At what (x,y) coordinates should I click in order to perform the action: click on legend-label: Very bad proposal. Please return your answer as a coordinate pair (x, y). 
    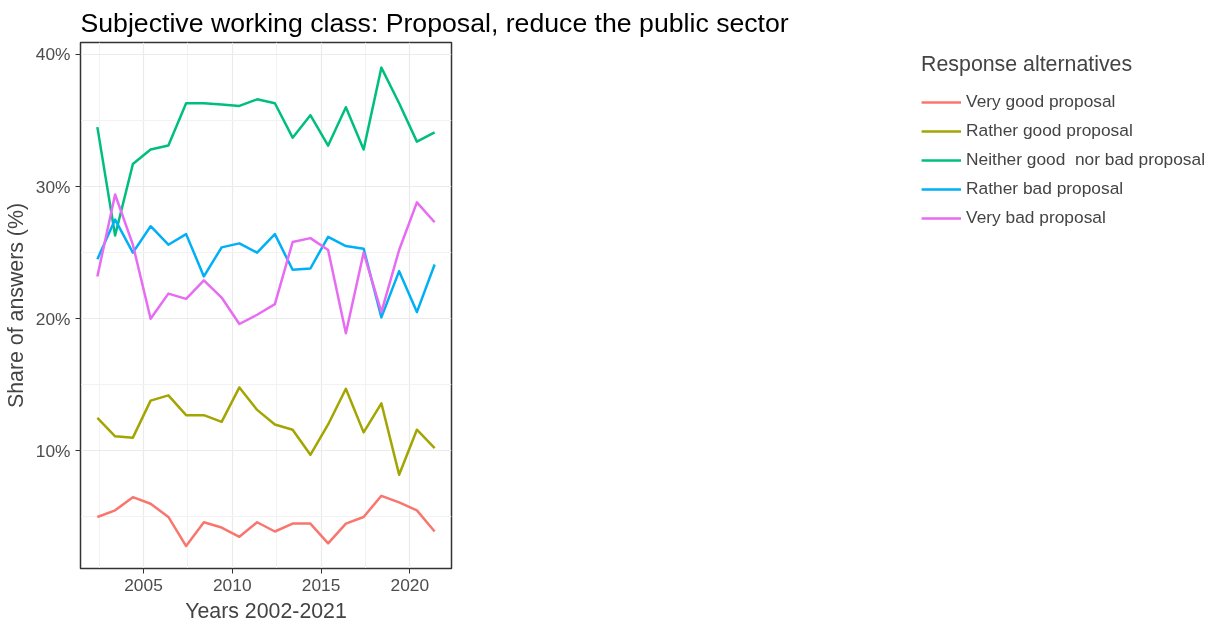
    Looking at the image, I should click on (1036, 217).